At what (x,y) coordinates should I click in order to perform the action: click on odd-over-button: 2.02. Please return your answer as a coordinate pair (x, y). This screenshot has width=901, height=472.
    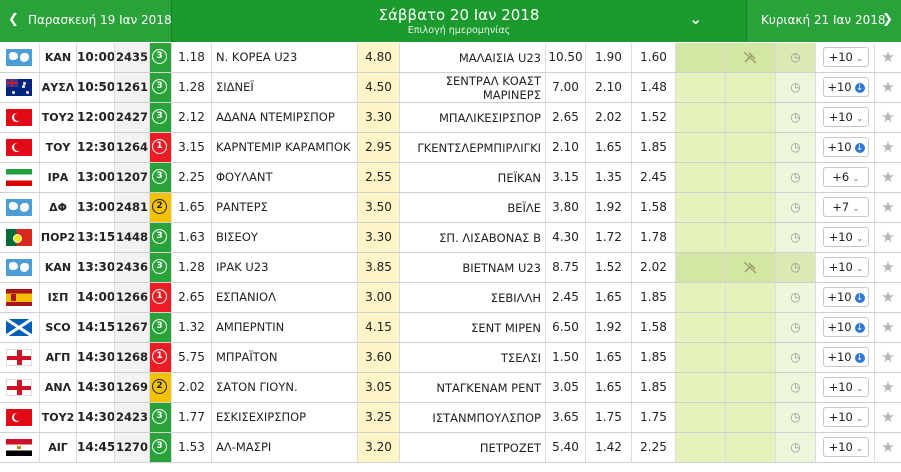
    Looking at the image, I should click on (654, 267).